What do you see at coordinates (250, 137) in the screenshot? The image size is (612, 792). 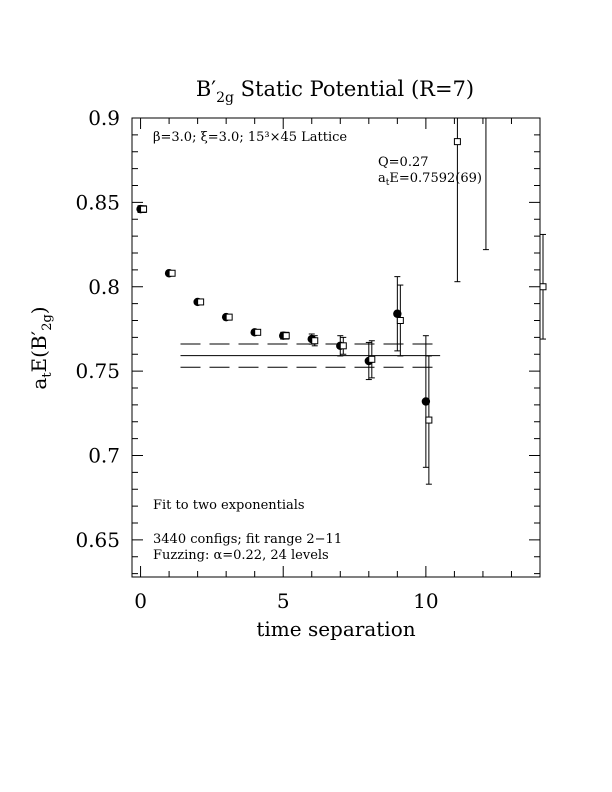 I see `lattice-annotation: β=3.0; ξ=3.0; 15³×45 Lattice` at bounding box center [250, 137].